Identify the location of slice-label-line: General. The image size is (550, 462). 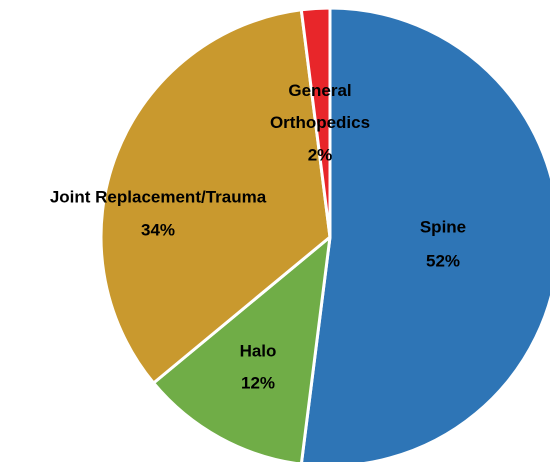
(319, 90).